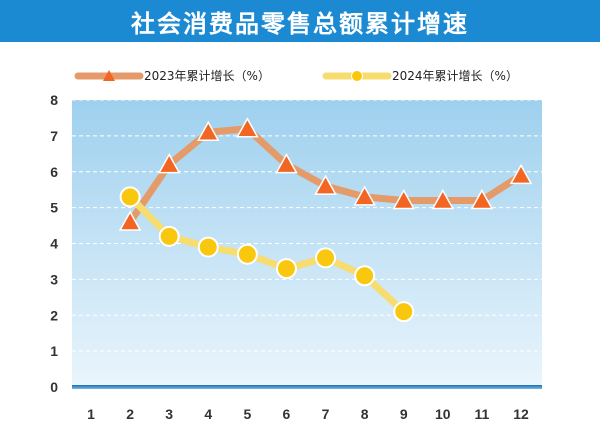 The image size is (600, 441). I want to click on y-tick-label: 4, so click(54, 244).